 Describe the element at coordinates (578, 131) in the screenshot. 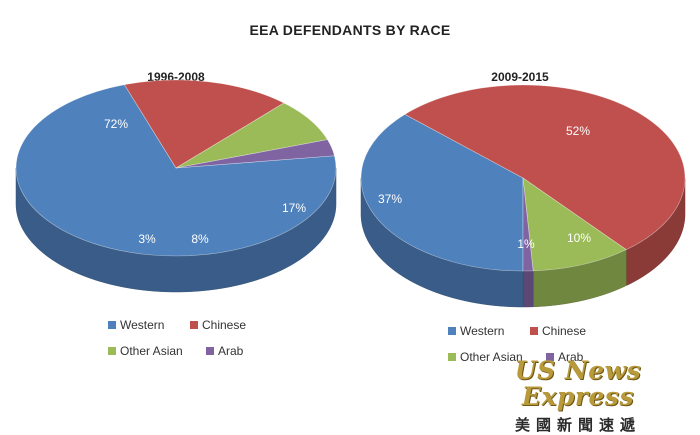

I see `pie-2-data-label: 52%` at that location.